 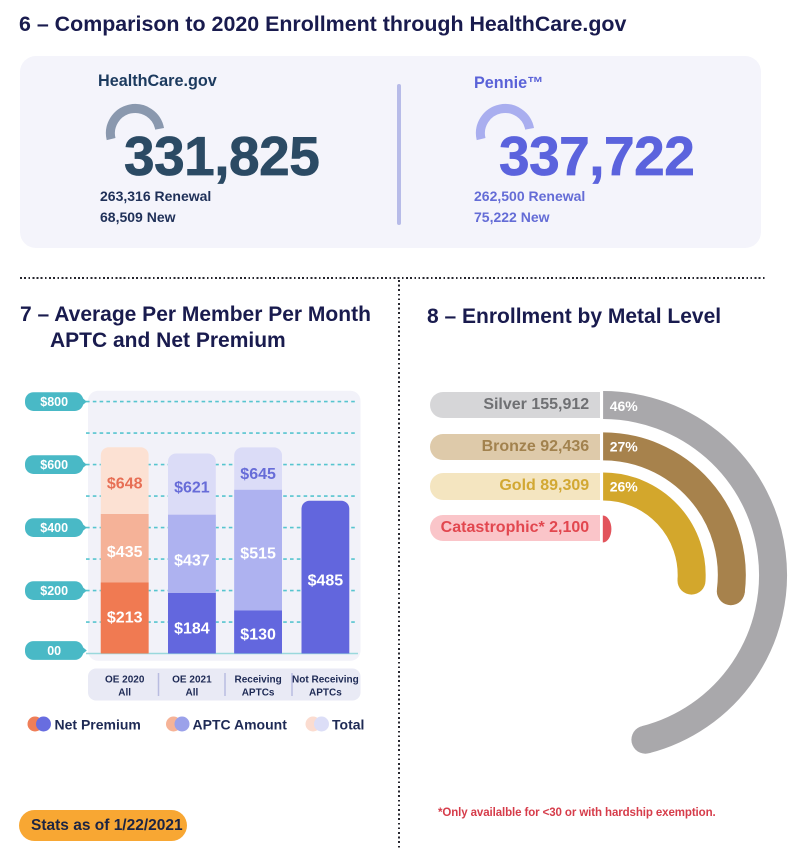 What do you see at coordinates (192, 629) in the screenshot?
I see `svg-text: $184` at bounding box center [192, 629].